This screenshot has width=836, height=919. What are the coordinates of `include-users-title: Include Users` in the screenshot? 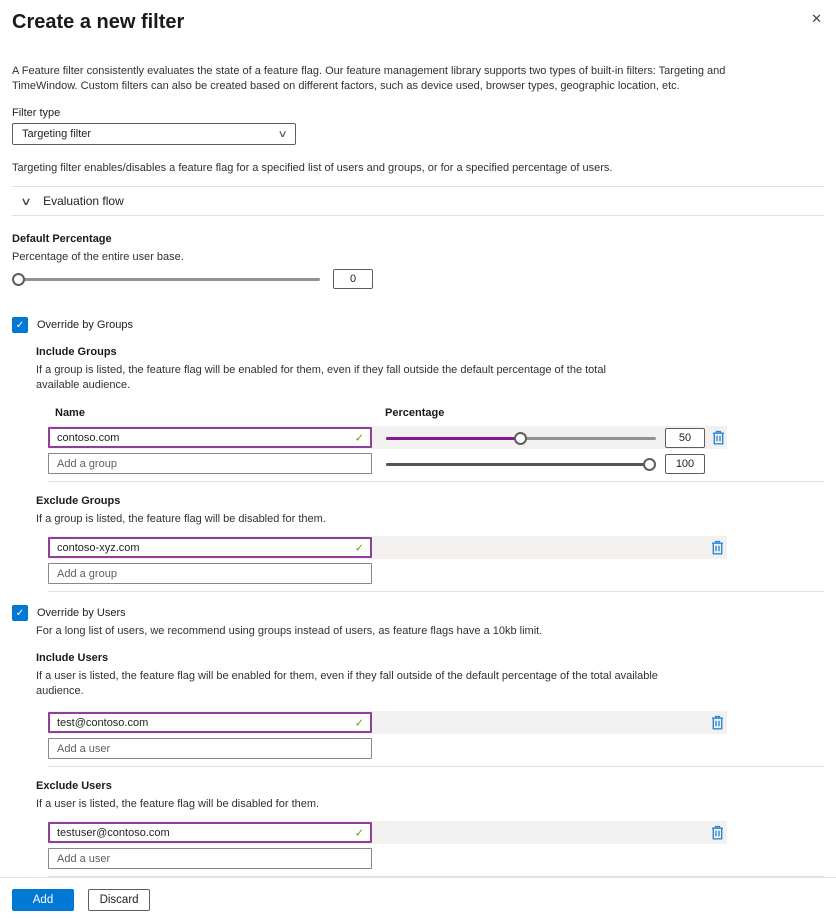 It's located at (72, 658).